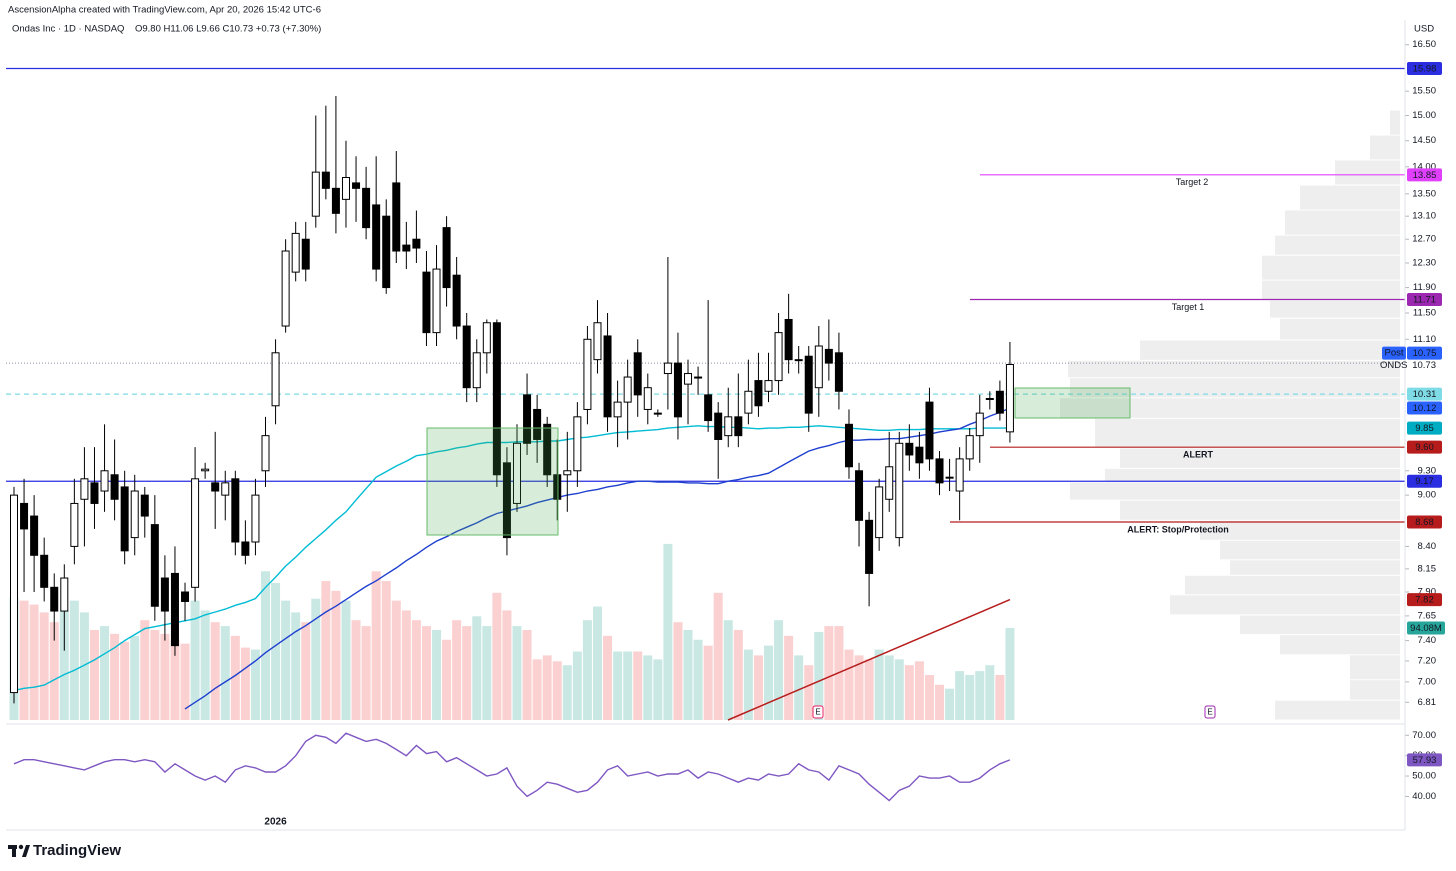 This screenshot has width=1456, height=871. What do you see at coordinates (1424, 300) in the screenshot?
I see `price-line-badge: 11.71` at bounding box center [1424, 300].